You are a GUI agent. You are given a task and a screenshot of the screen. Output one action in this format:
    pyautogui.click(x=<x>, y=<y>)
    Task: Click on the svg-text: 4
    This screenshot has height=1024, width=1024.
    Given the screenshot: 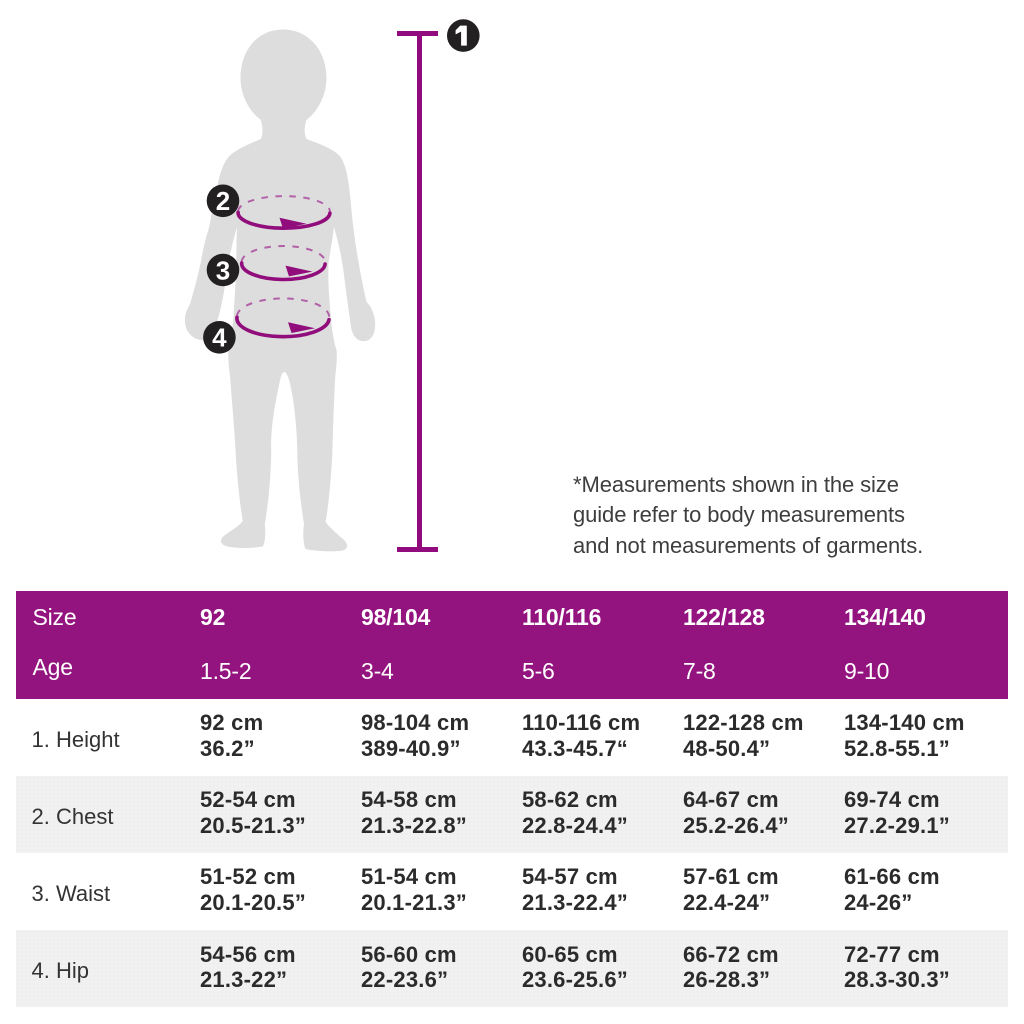 What is the action you would take?
    pyautogui.click(x=219, y=338)
    